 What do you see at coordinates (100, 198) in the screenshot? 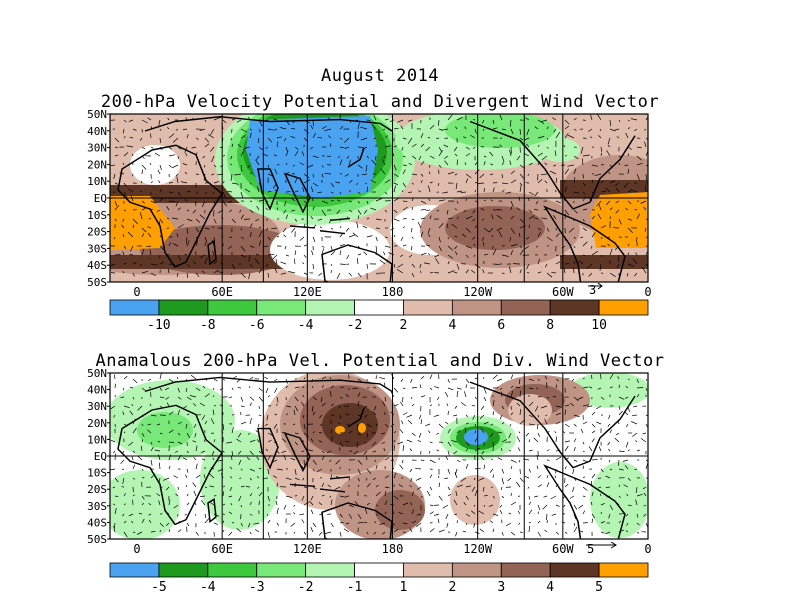
I see `top-lat-tick-label: EQ` at bounding box center [100, 198].